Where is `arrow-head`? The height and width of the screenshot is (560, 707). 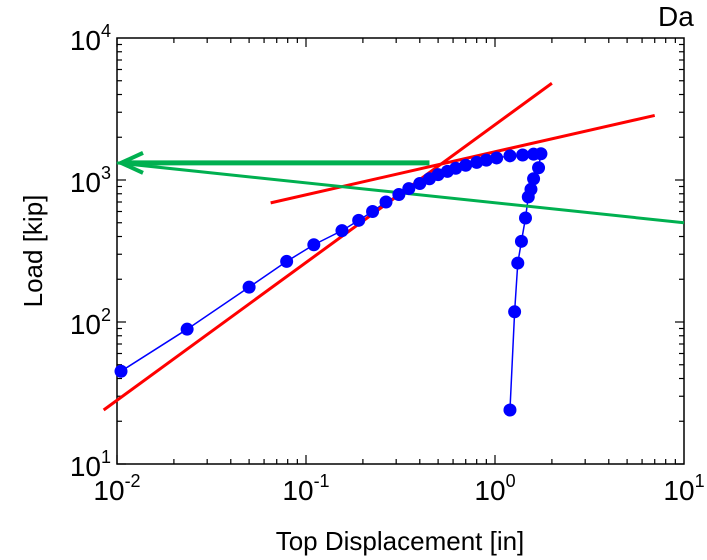
arrow-head is located at coordinates (130, 163).